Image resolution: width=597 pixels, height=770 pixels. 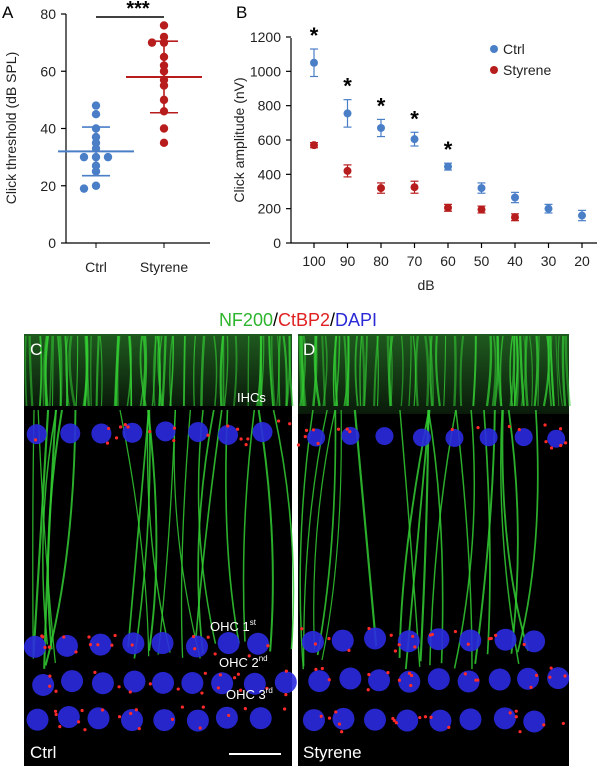 I want to click on a-x-tick-label: Styrene, so click(x=164, y=267).